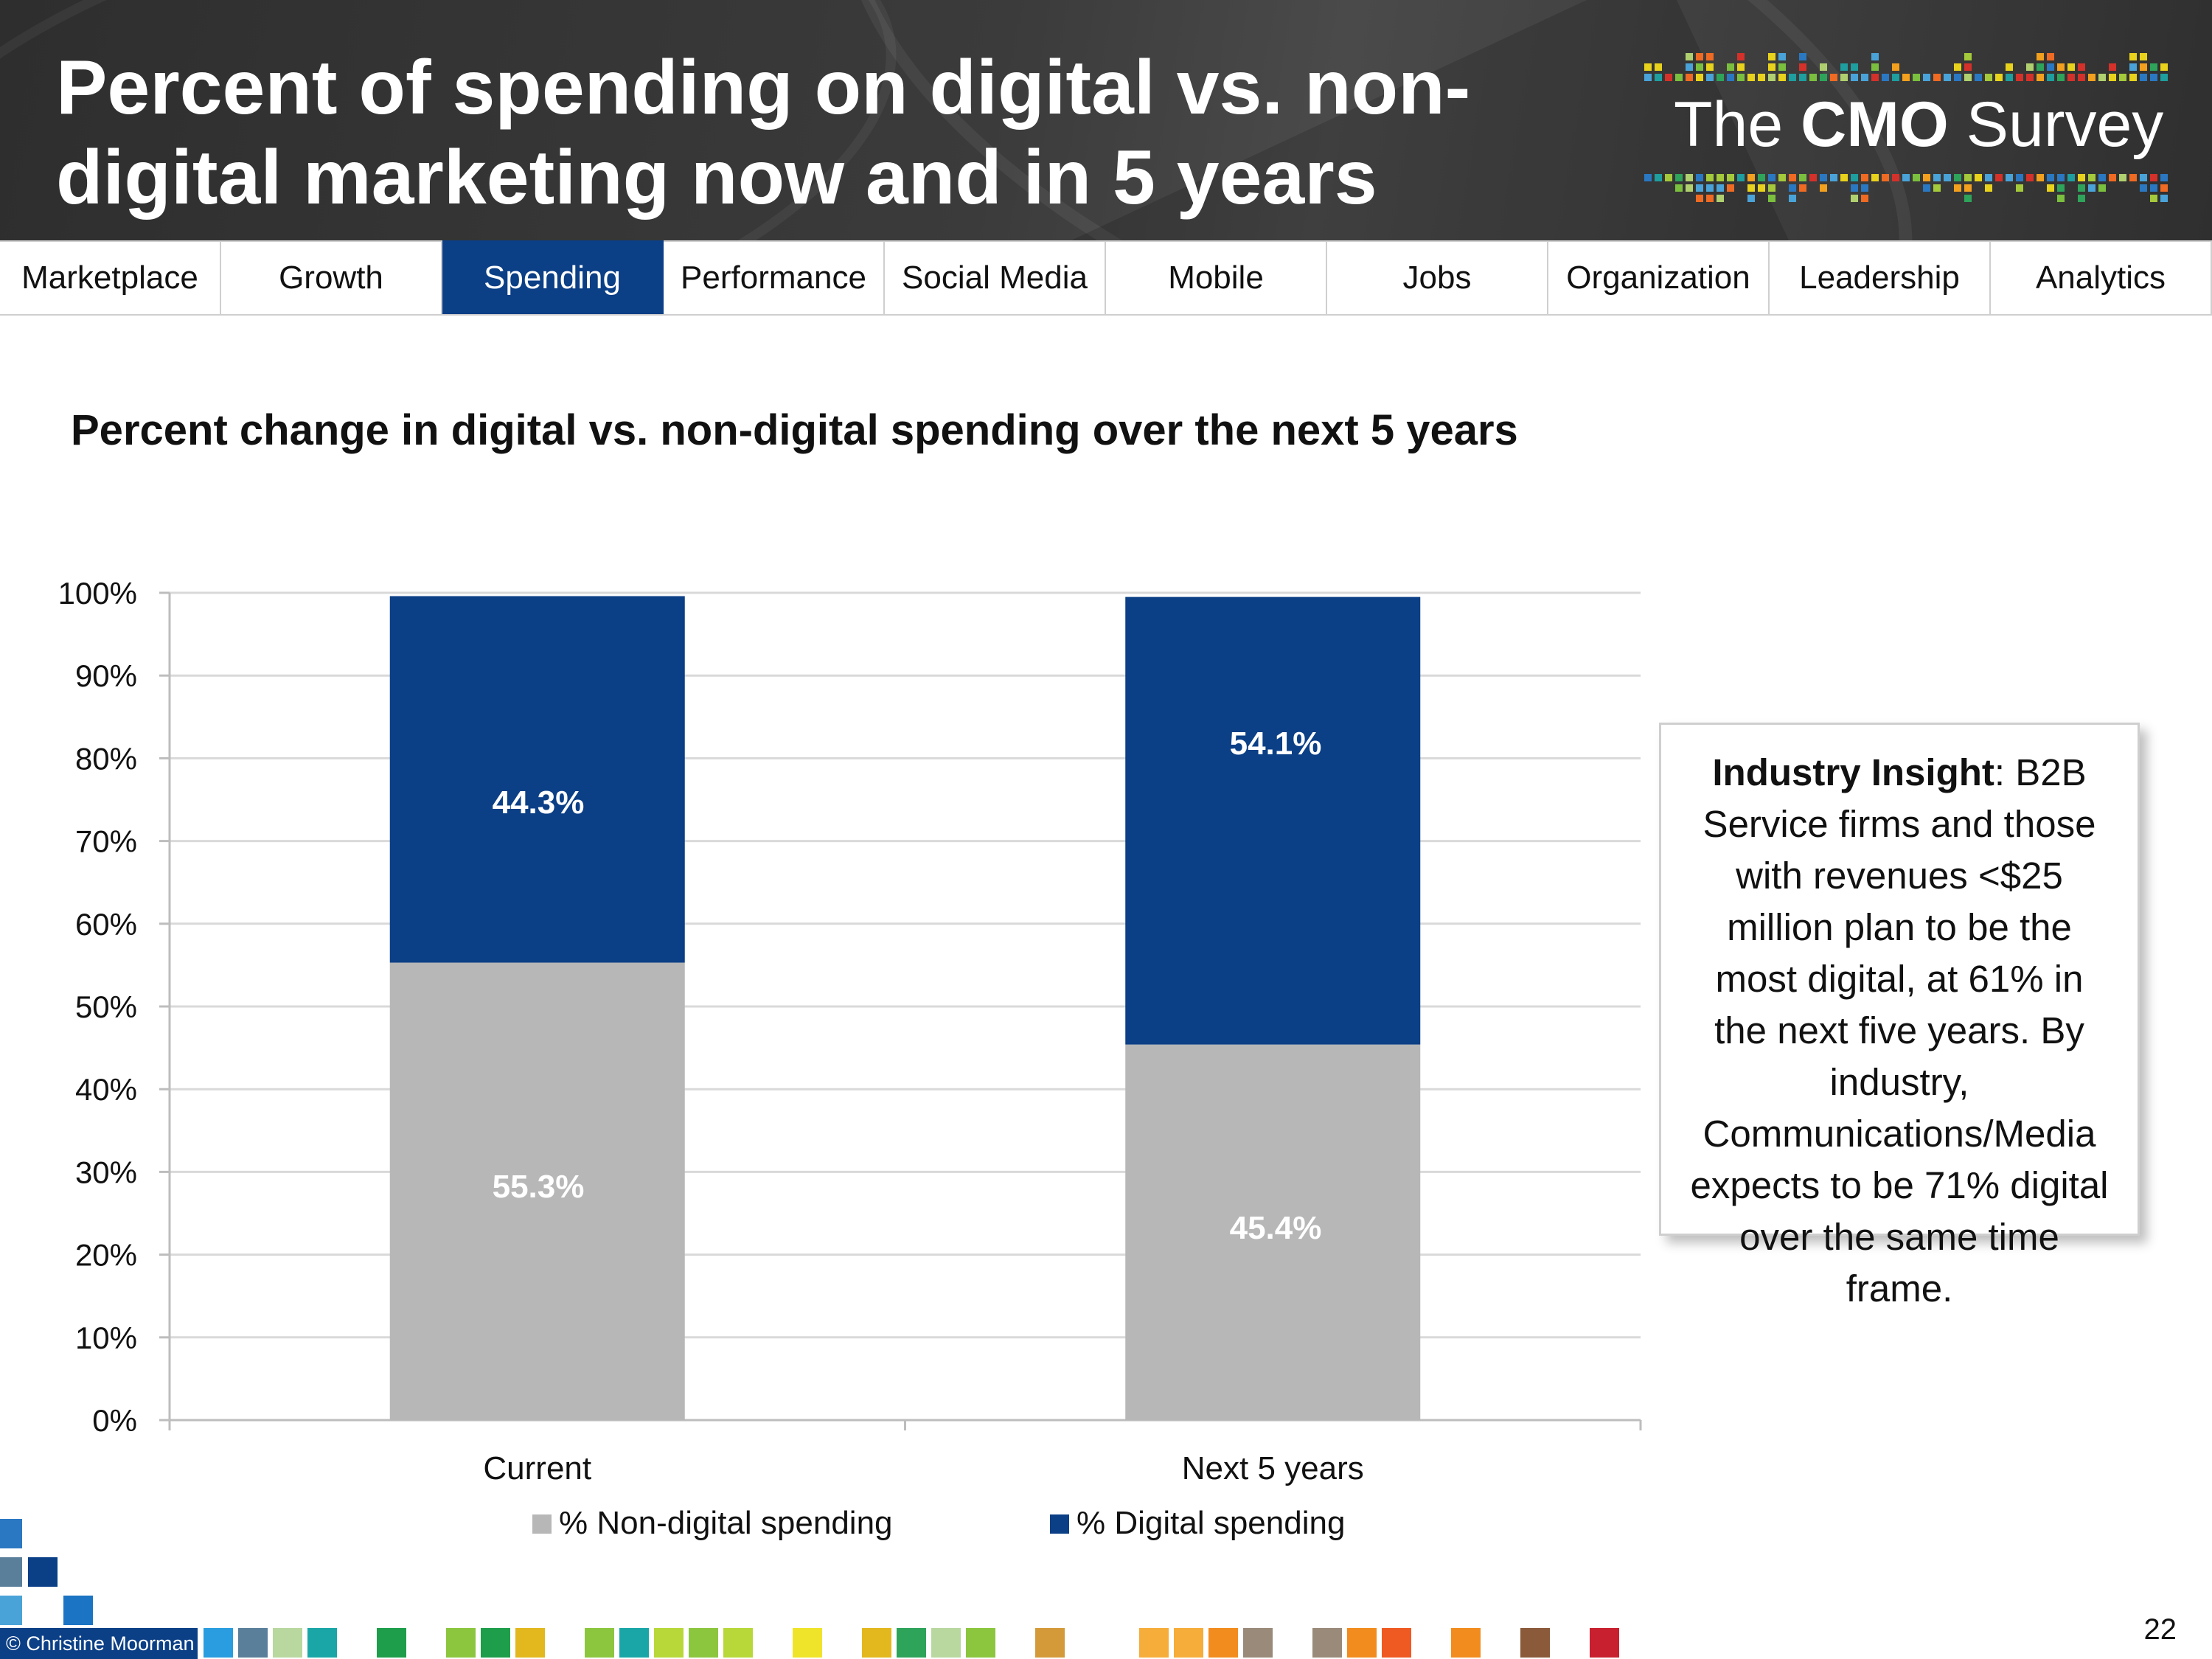 This screenshot has height=1659, width=2212. Describe the element at coordinates (1437, 277) in the screenshot. I see `tab-jobs: Jobs` at that location.